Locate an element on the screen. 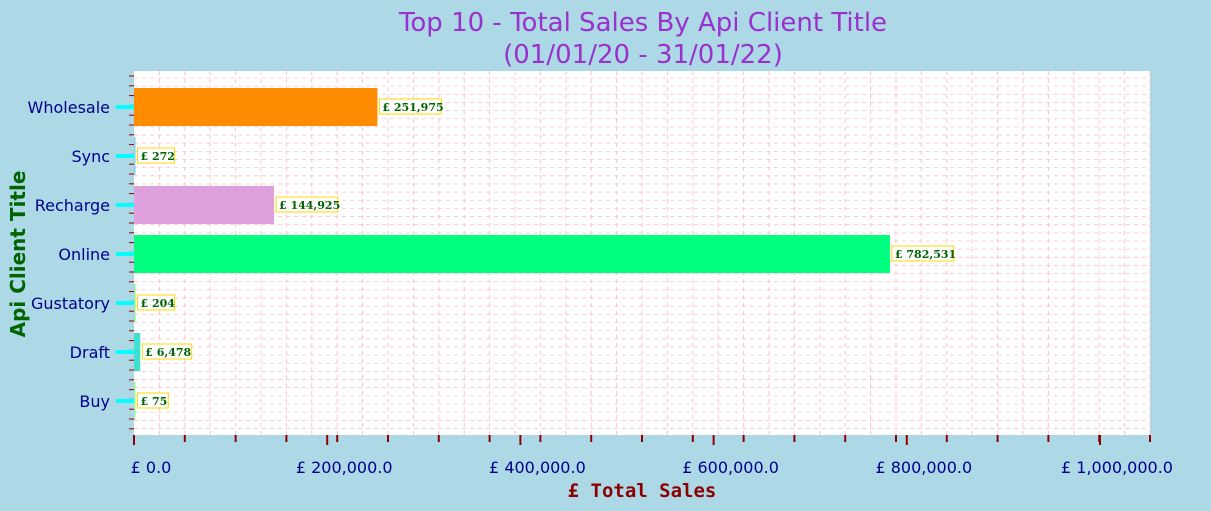 Image resolution: width=1211 pixels, height=511 pixels. data-label: £ 144,925 is located at coordinates (309, 205).